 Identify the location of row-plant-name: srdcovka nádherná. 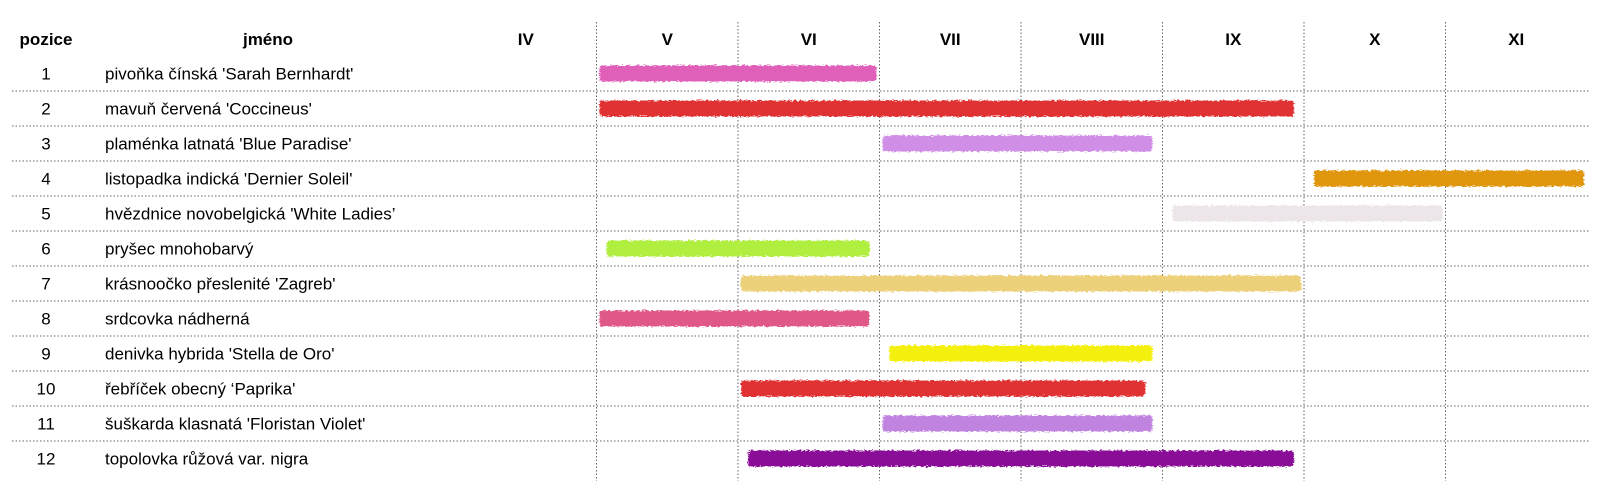
(177, 319).